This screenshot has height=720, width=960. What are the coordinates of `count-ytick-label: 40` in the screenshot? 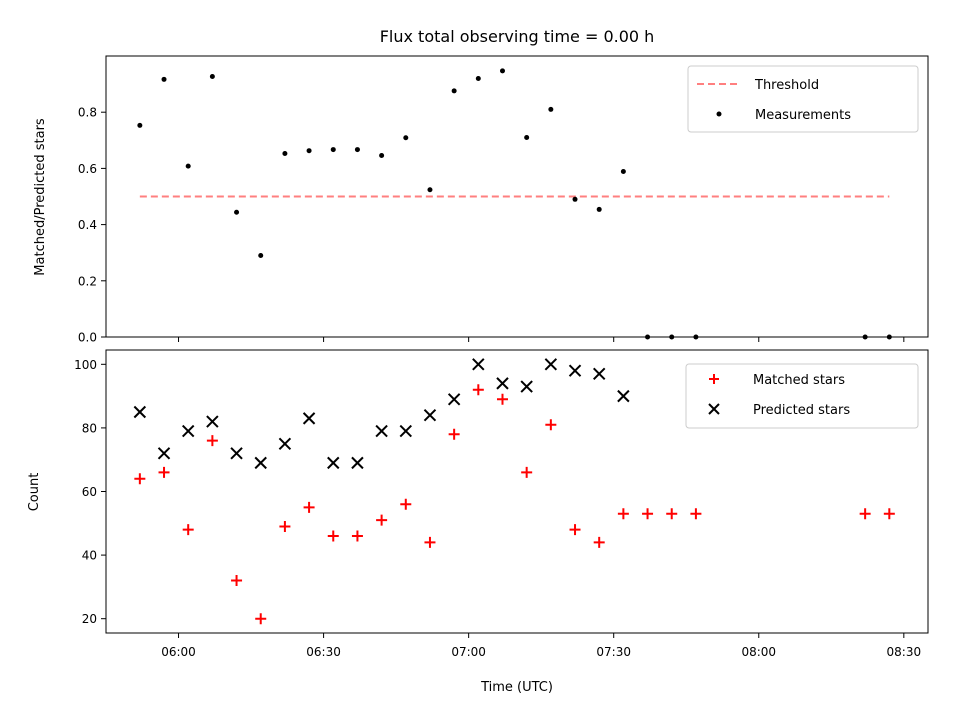 It's located at (89, 556).